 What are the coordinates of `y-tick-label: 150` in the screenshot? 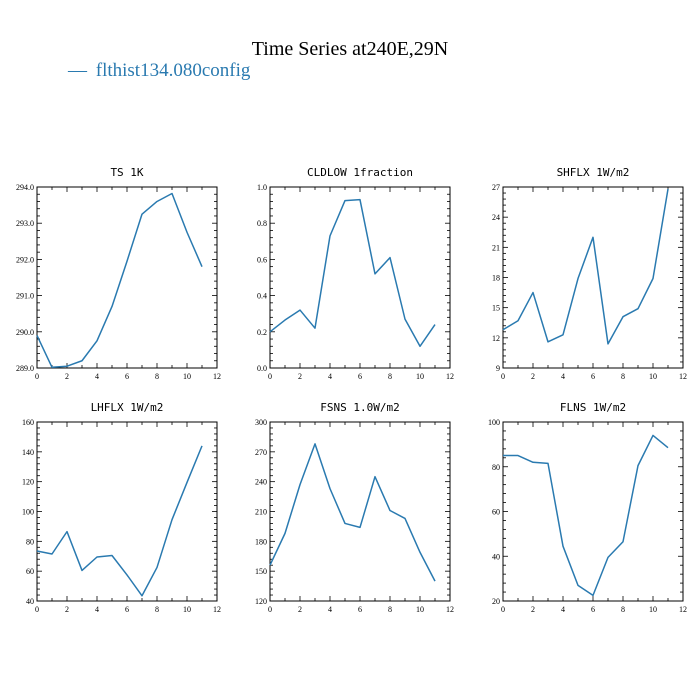 It's located at (261, 571).